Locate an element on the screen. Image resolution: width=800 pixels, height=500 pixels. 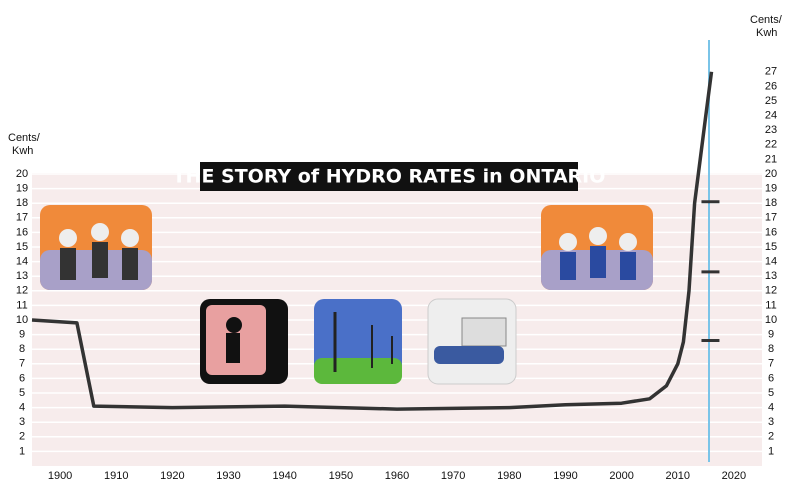
y2-tick-label: 18 is located at coordinates (771, 203).